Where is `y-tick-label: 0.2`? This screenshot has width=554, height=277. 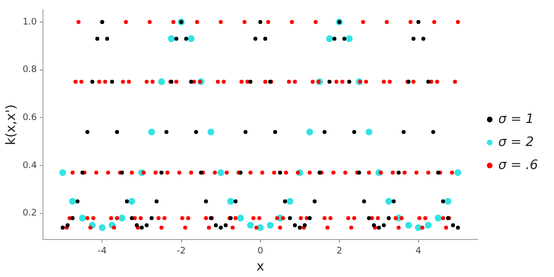 y-tick-label: 0.2 is located at coordinates (29, 213).